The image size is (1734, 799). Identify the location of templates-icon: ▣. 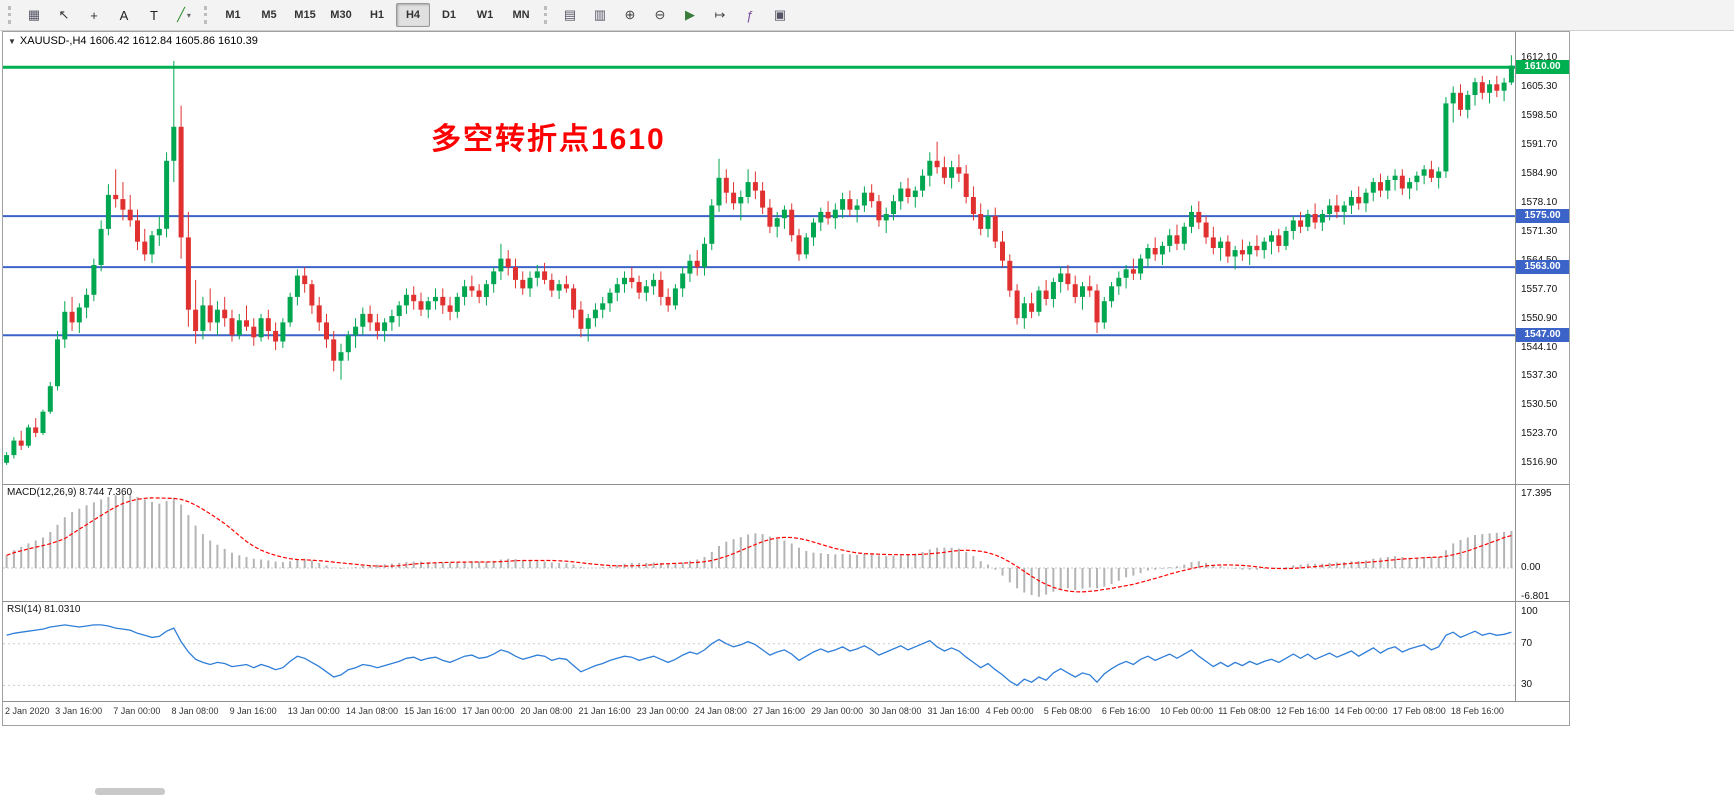
(780, 14).